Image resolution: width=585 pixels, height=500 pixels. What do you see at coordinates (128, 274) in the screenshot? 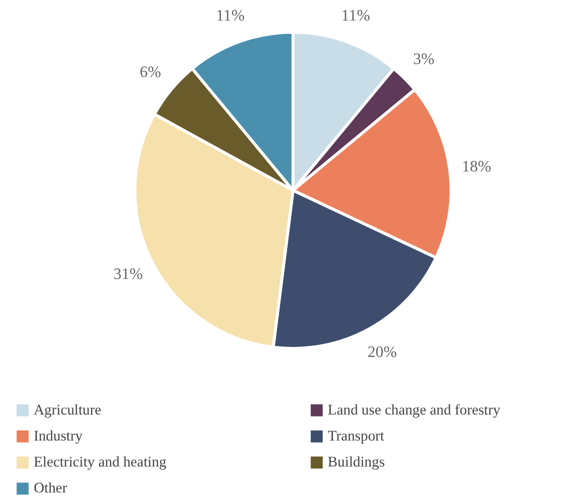
I see `data-label: 31%` at bounding box center [128, 274].